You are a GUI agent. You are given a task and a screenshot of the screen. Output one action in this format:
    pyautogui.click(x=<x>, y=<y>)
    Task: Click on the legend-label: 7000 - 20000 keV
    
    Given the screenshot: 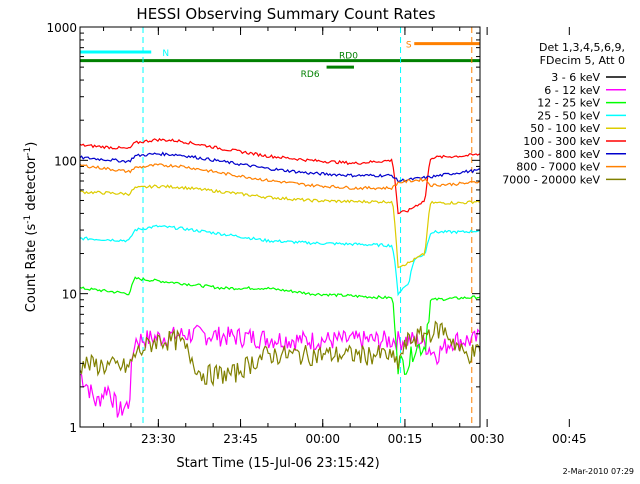 What is the action you would take?
    pyautogui.click(x=551, y=179)
    